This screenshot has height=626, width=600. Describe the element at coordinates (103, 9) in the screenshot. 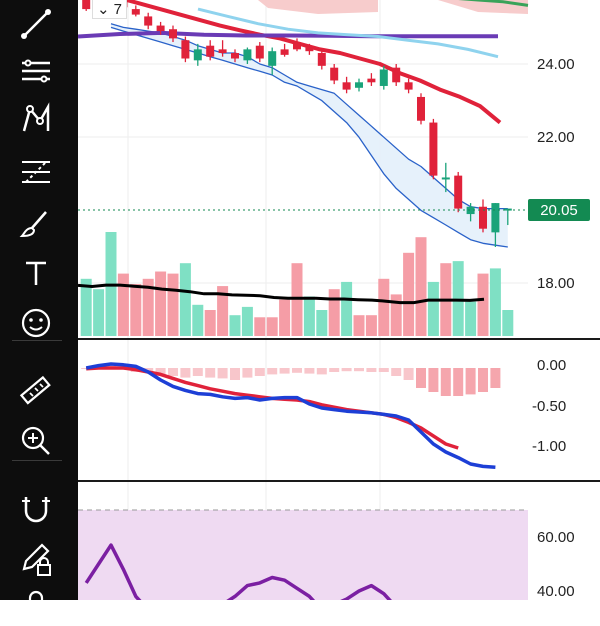

I see `chevron-down-icon: ⌄` at that location.